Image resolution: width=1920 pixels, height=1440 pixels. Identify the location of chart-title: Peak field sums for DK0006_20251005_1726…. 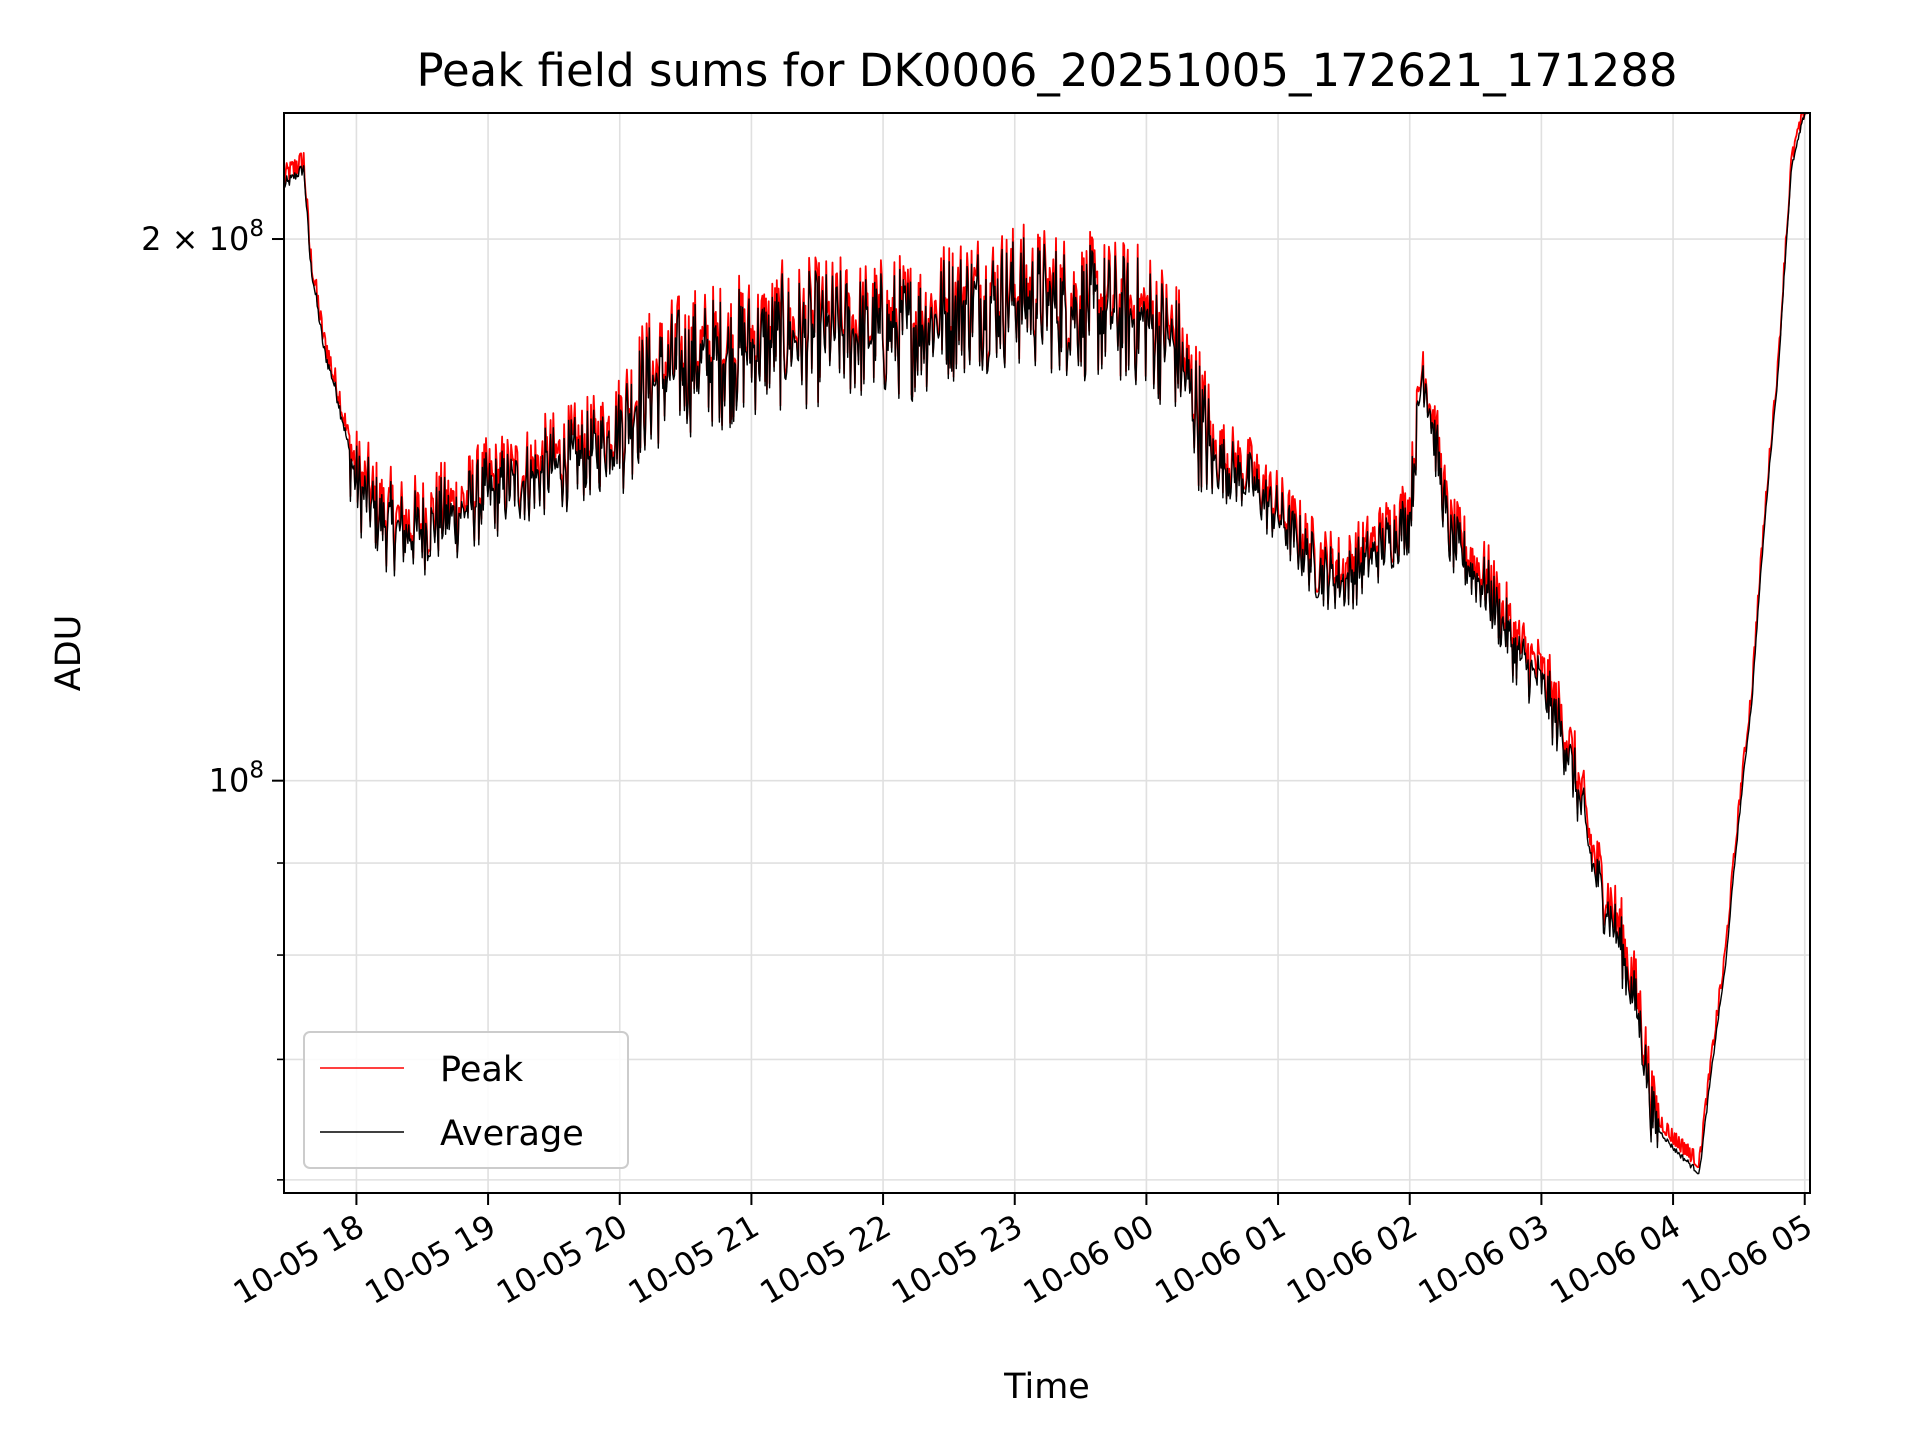
(1046, 70).